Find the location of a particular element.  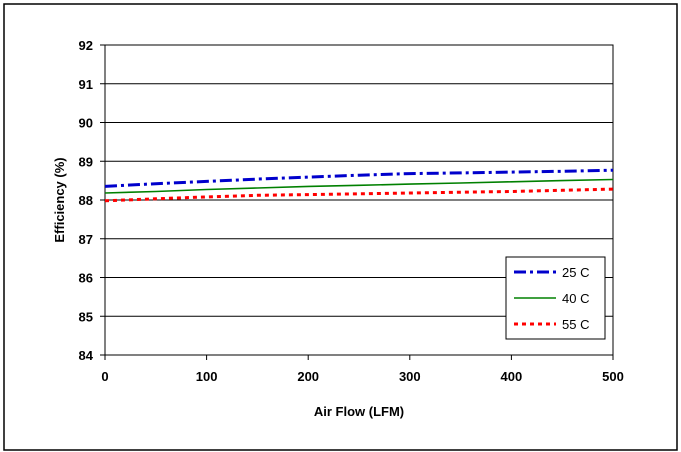

x-tick-label: 200 is located at coordinates (308, 376).